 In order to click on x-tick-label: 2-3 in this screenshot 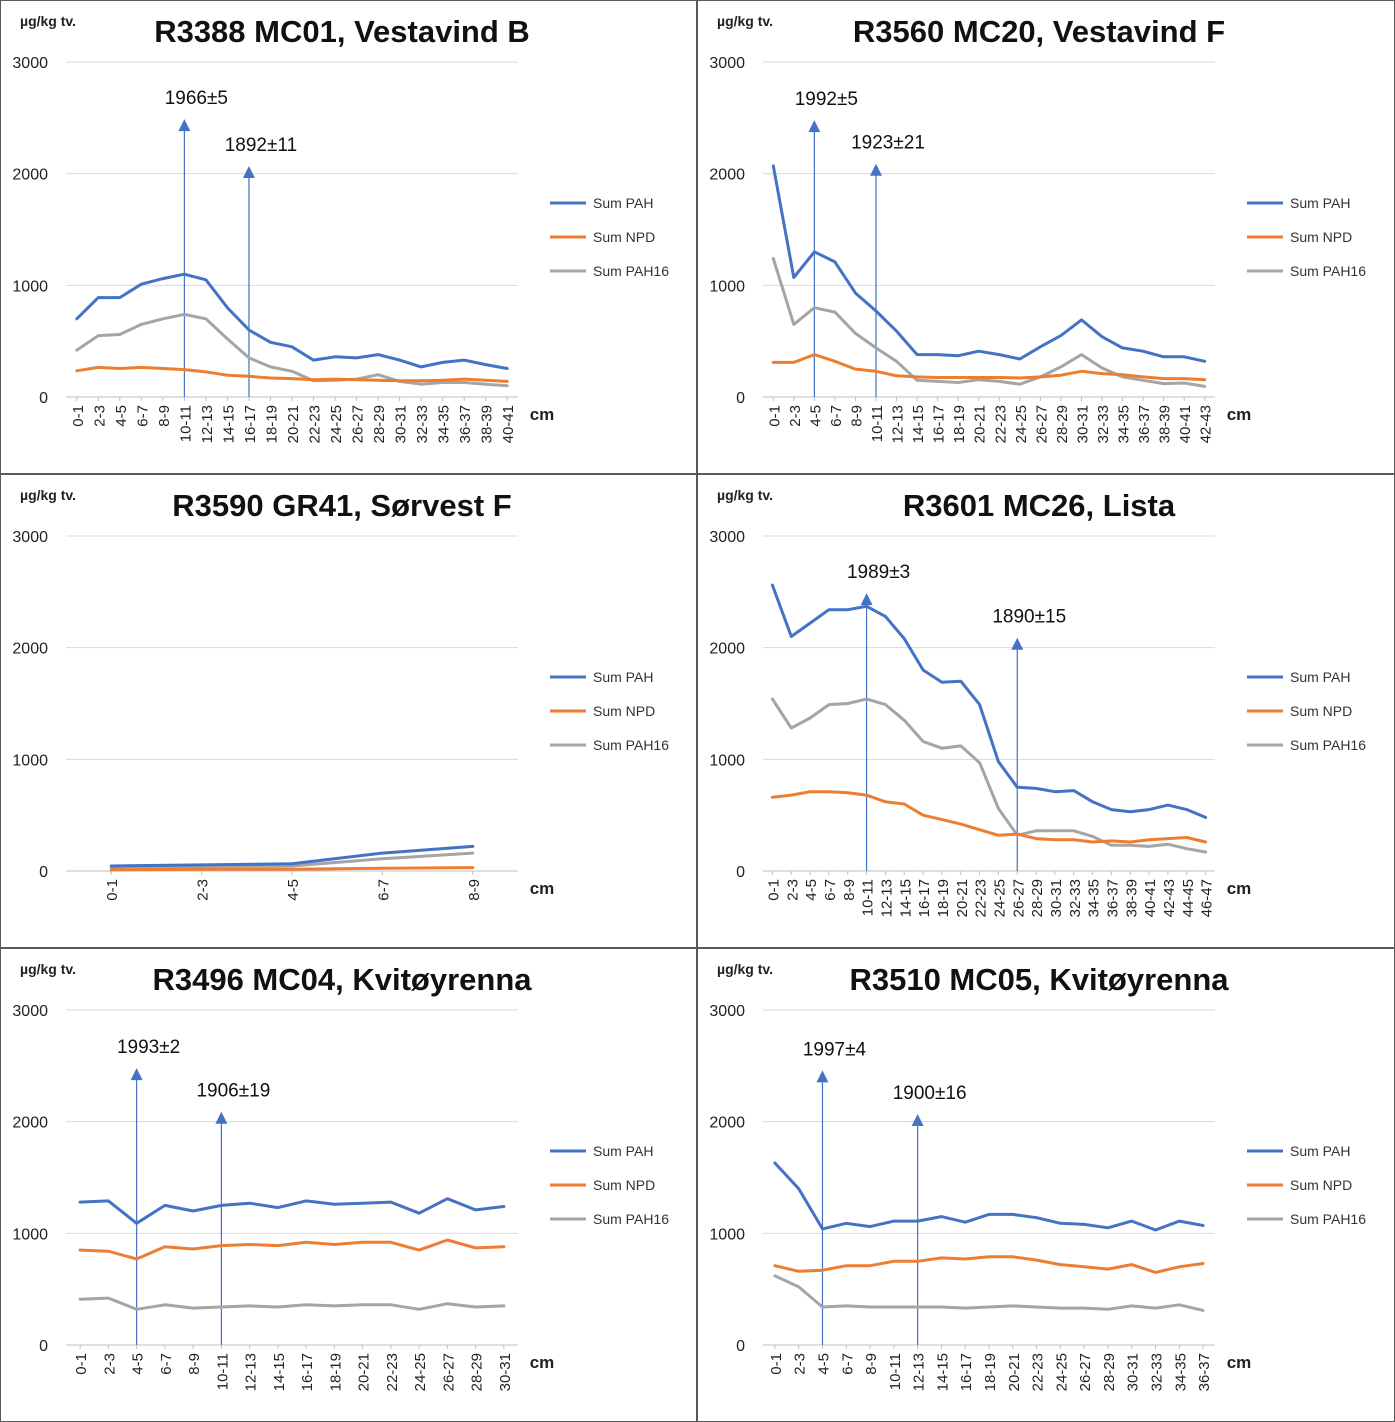, I will do `click(99, 416)`.